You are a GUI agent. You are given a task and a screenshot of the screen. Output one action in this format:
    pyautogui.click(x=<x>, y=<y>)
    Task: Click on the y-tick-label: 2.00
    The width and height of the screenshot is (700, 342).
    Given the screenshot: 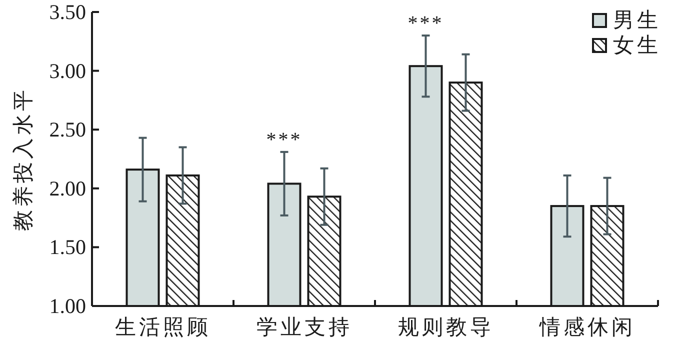 What is the action you would take?
    pyautogui.click(x=67, y=188)
    